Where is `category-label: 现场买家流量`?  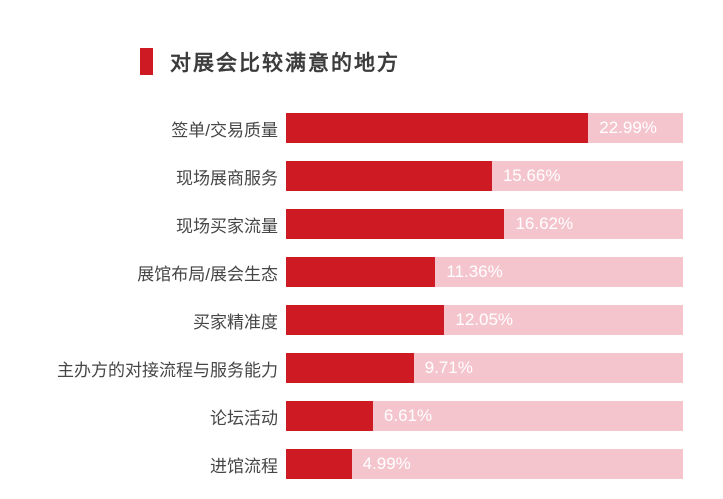
category-label: 现场买家流量 is located at coordinates (227, 226).